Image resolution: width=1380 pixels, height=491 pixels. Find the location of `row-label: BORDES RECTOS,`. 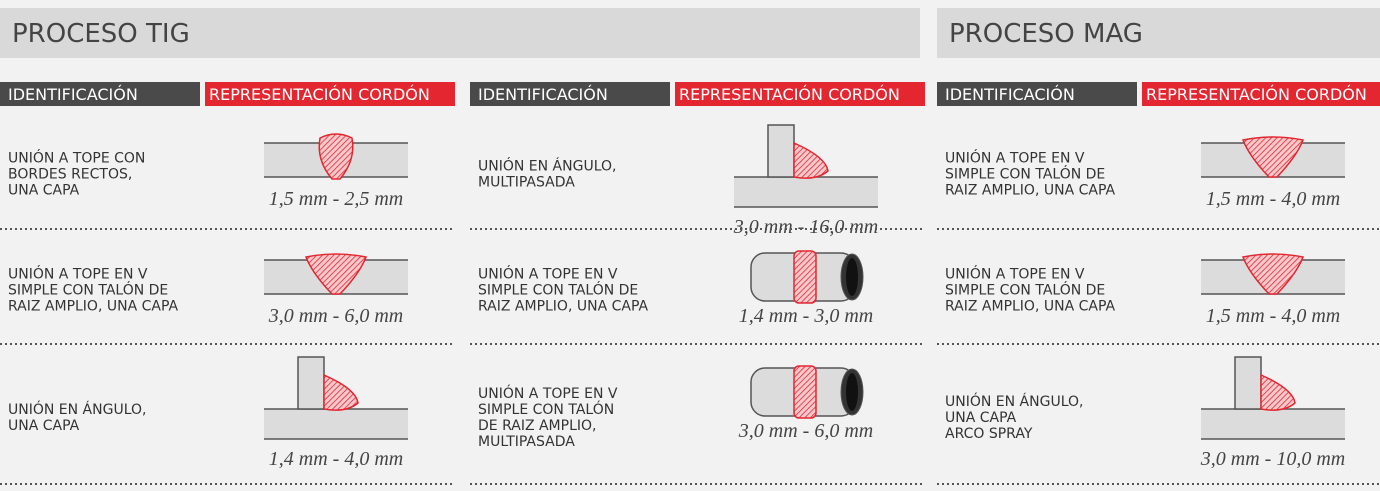

row-label: BORDES RECTOS, is located at coordinates (70, 175).